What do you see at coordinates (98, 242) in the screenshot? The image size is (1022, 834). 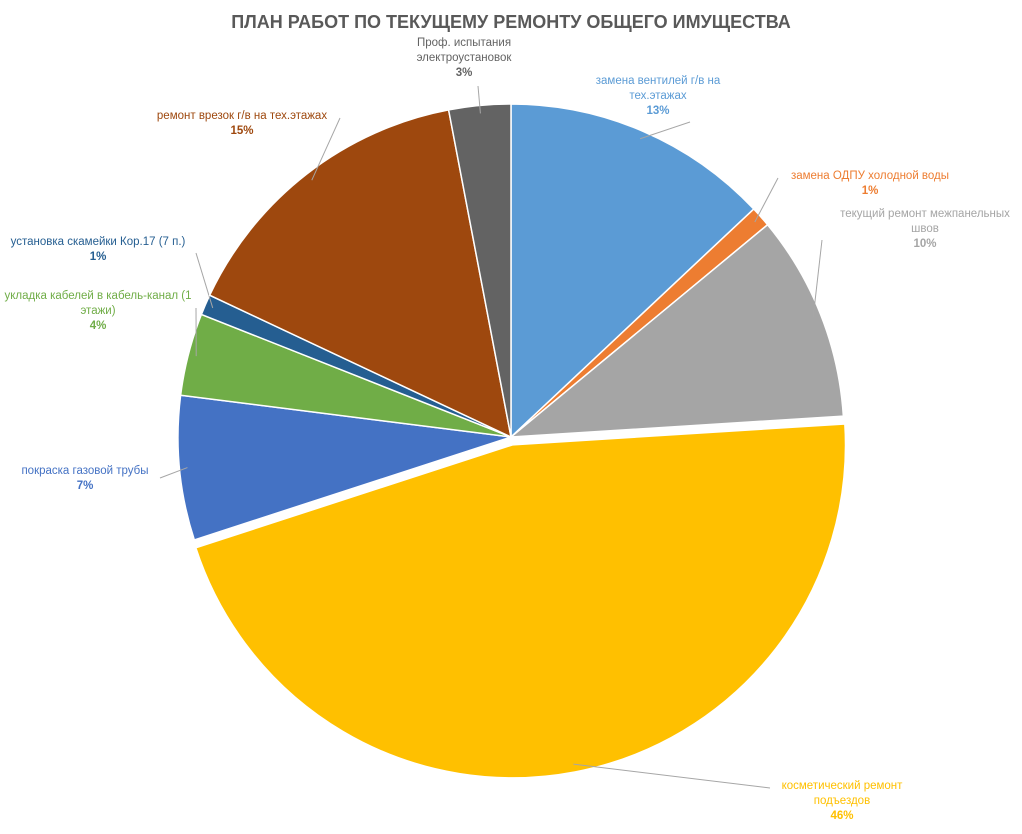 I see `category-label: установка скамейки Кор.17 (7 п.)` at bounding box center [98, 242].